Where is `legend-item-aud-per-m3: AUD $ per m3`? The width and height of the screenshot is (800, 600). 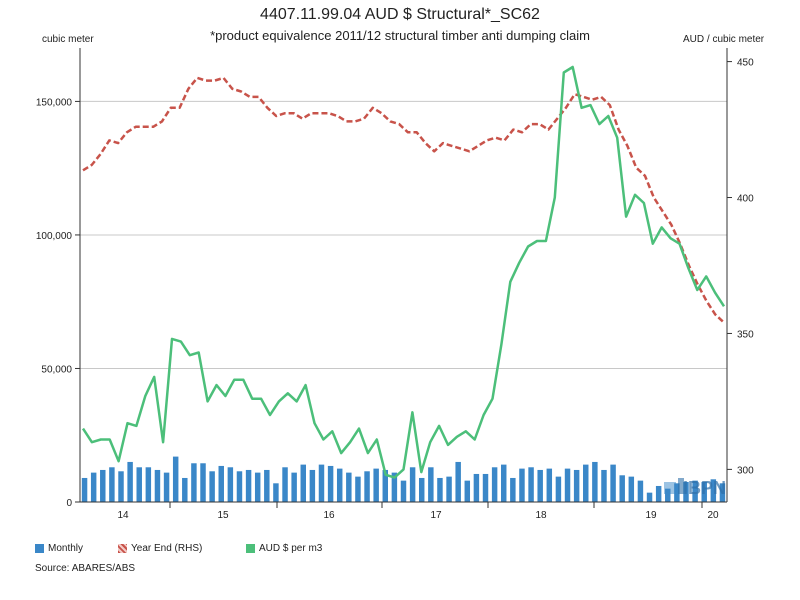
legend-item-aud-per-m3: AUD $ per m3 is located at coordinates (284, 548).